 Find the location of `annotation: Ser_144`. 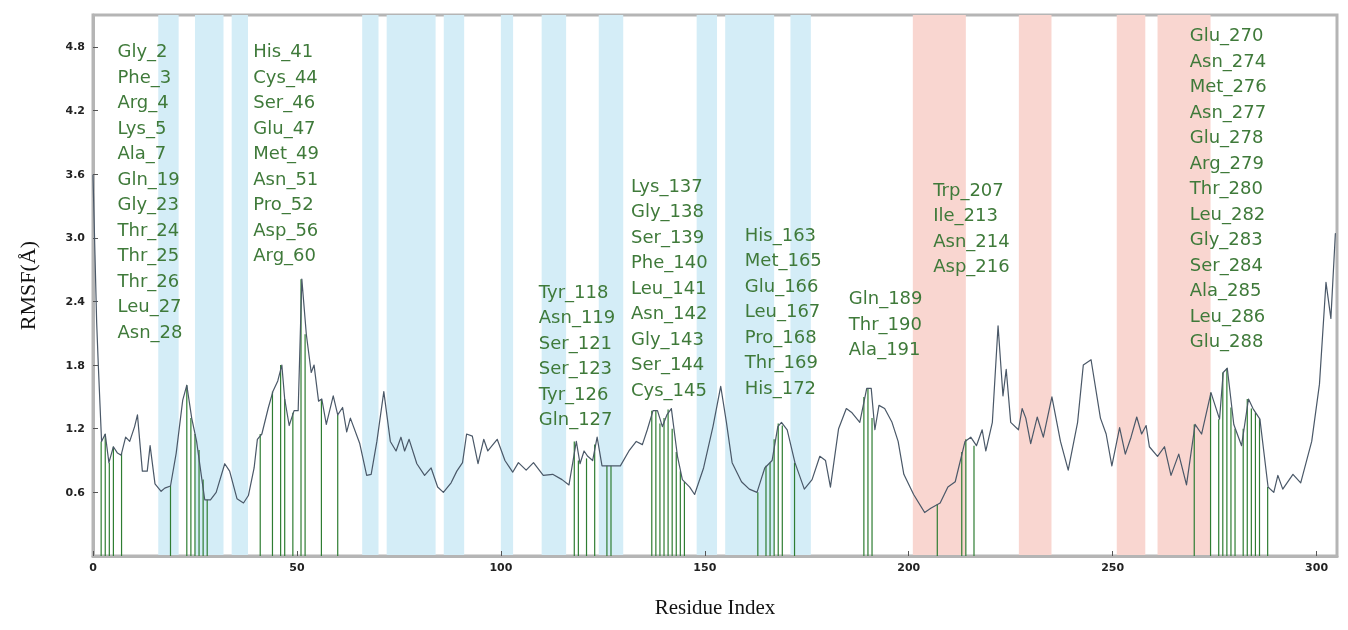

annotation: Ser_144 is located at coordinates (667, 364).